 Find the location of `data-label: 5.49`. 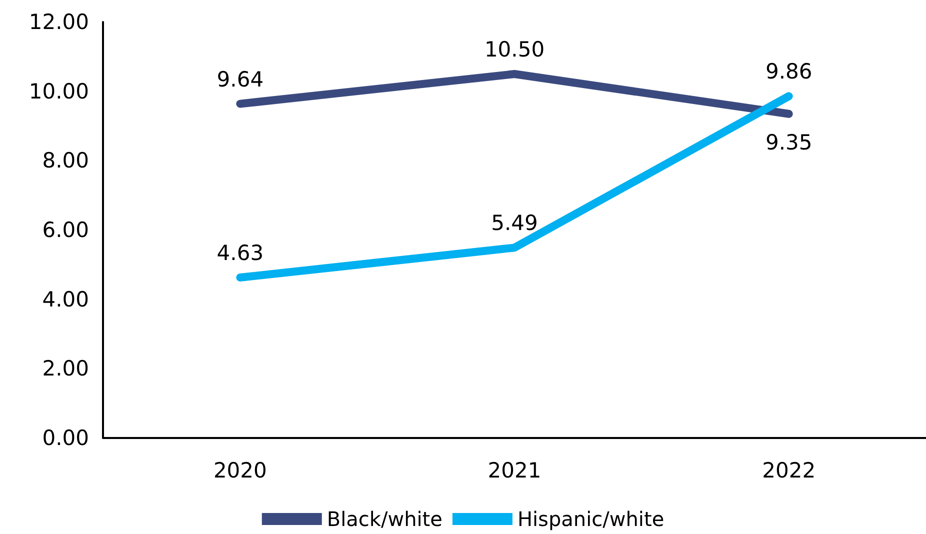

data-label: 5.49 is located at coordinates (514, 223).